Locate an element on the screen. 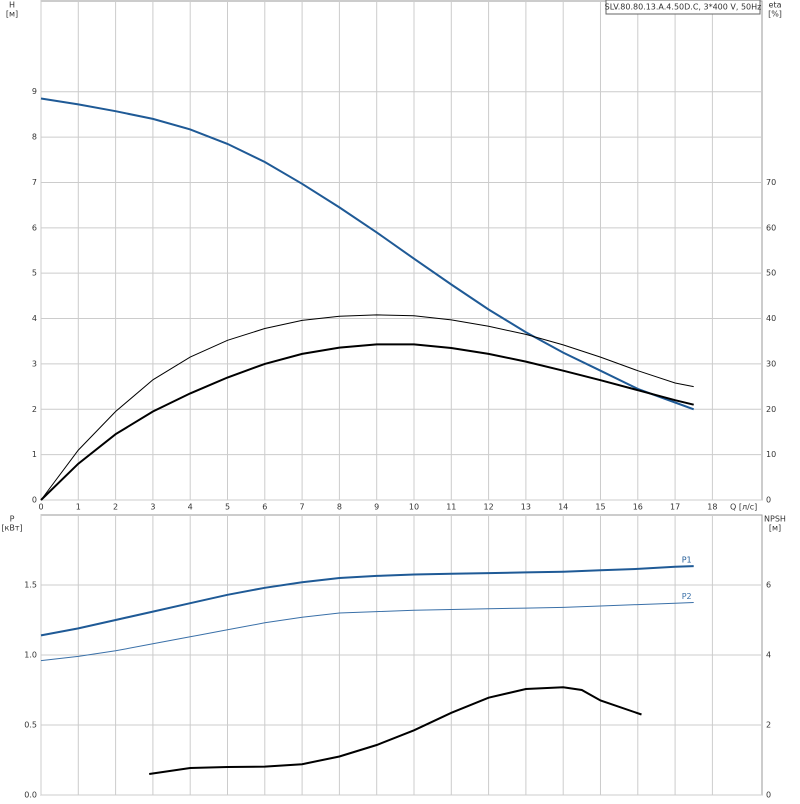 This screenshot has width=800, height=804. x-tick-label: 13 is located at coordinates (526, 507).